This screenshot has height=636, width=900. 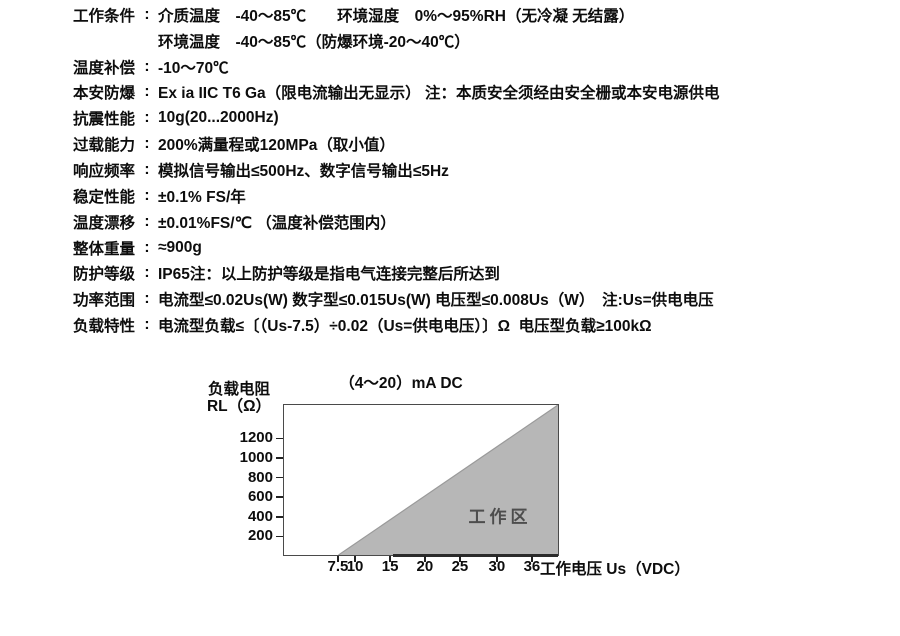 What do you see at coordinates (475, 555) in the screenshot?
I see `x-axis-thick-line` at bounding box center [475, 555].